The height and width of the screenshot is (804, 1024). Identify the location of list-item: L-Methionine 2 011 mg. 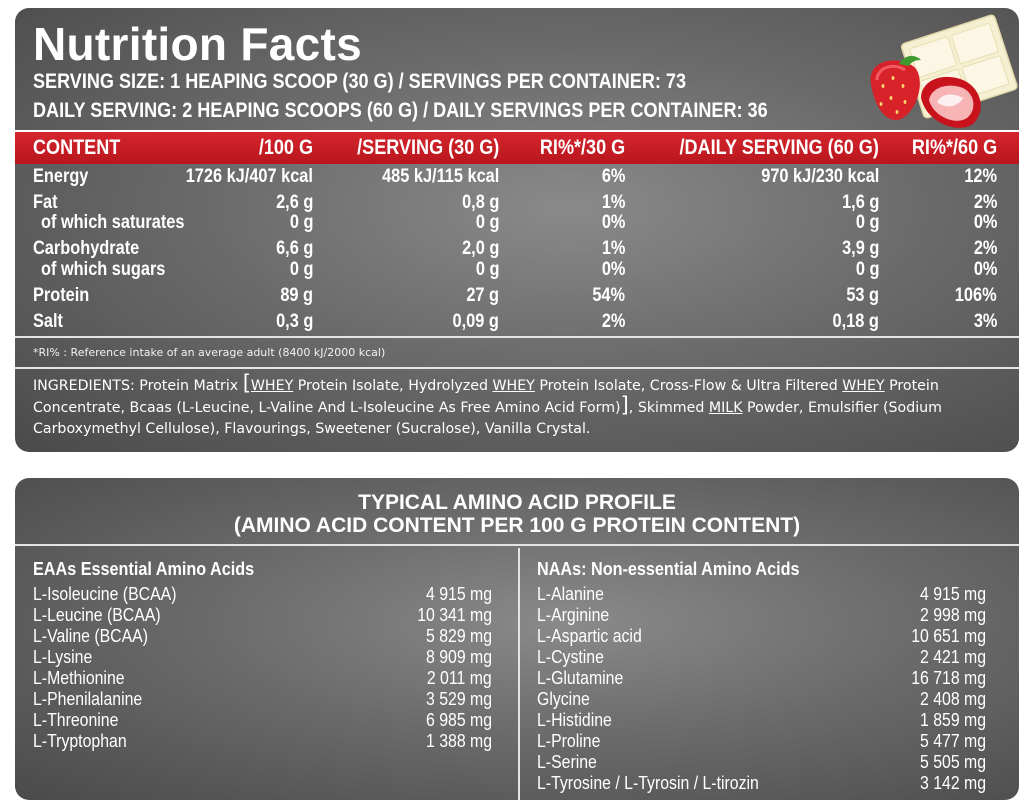
(262, 678).